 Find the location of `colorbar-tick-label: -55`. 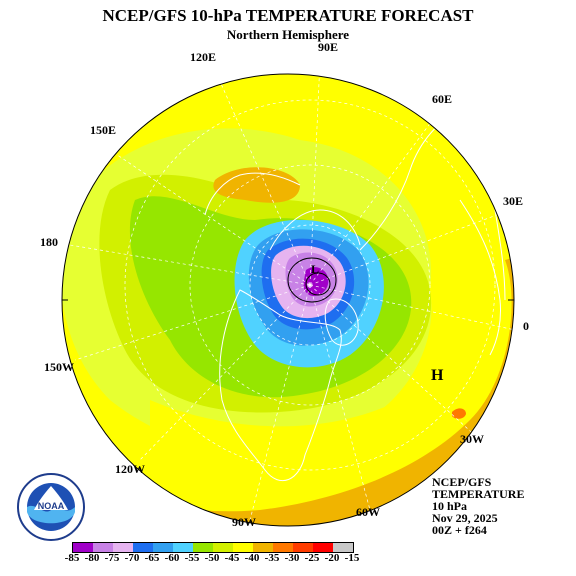

colorbar-tick-label: -55 is located at coordinates (192, 558).